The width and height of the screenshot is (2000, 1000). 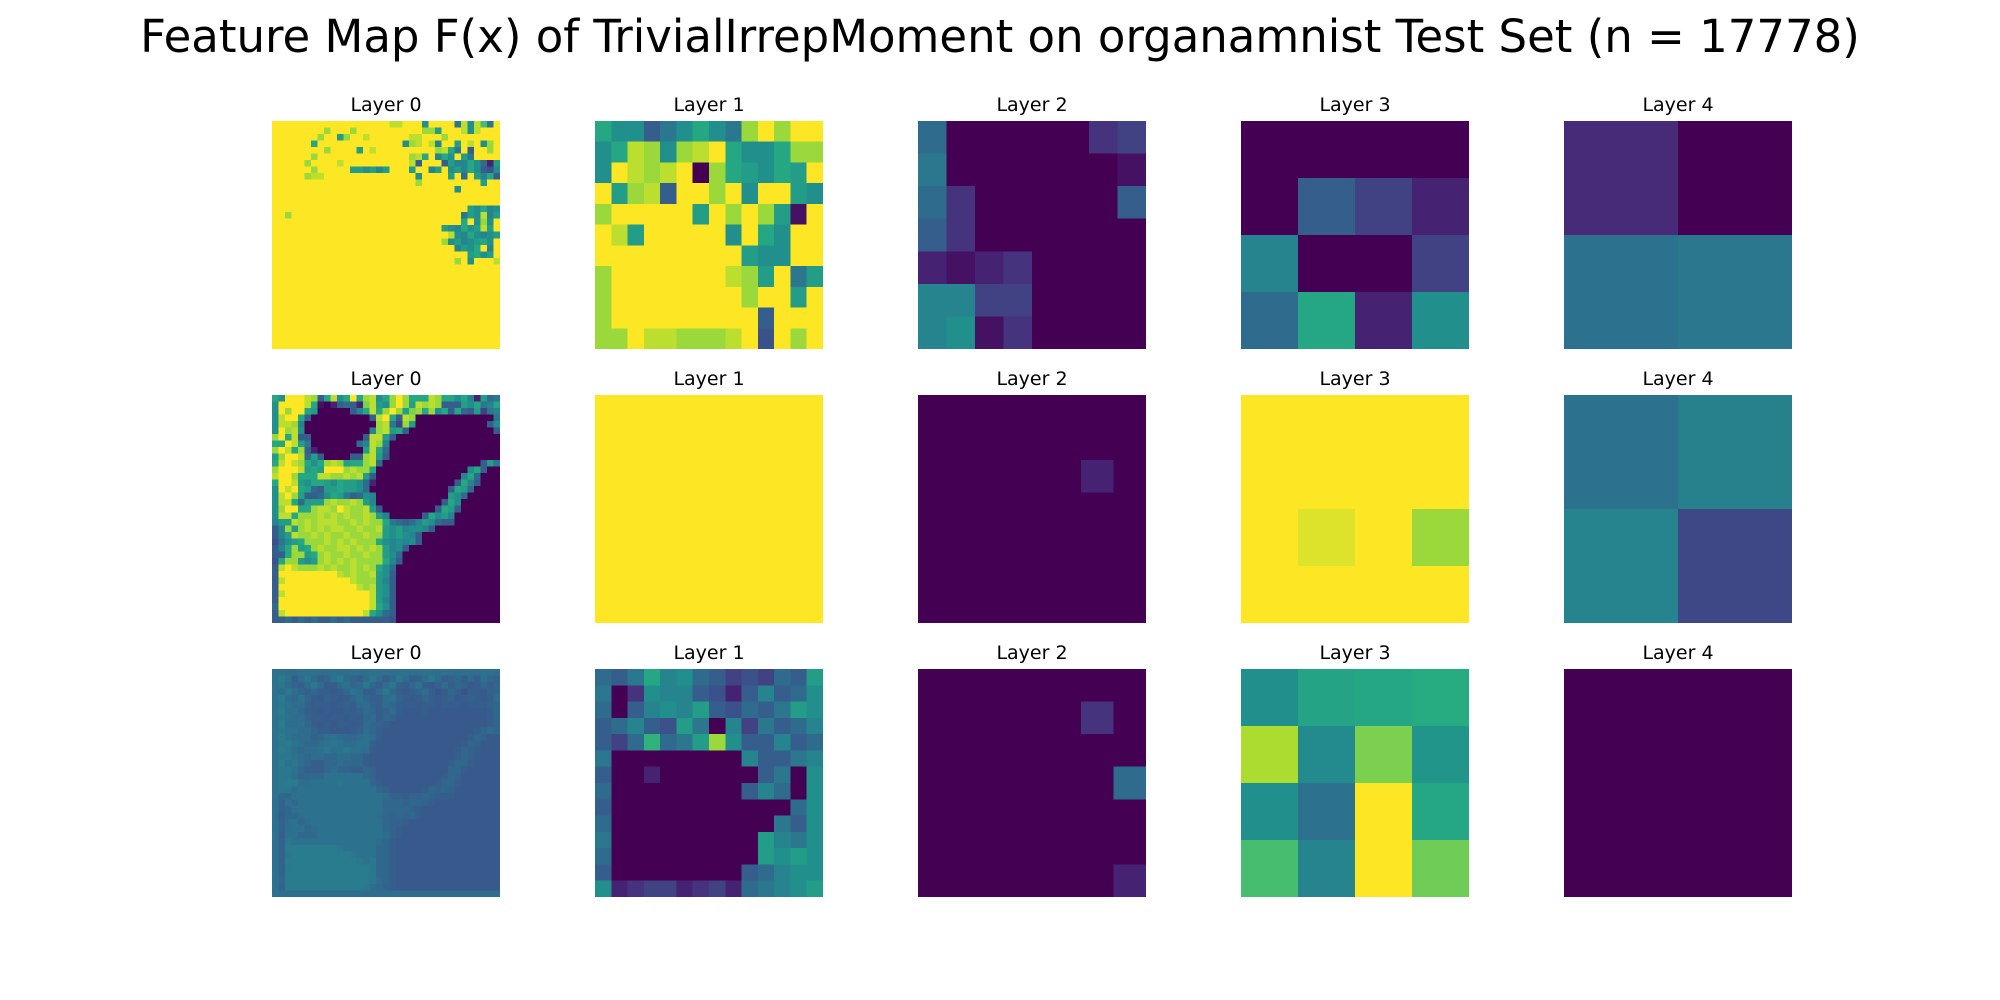 What do you see at coordinates (386, 653) in the screenshot?
I see `panel-title: Layer 0` at bounding box center [386, 653].